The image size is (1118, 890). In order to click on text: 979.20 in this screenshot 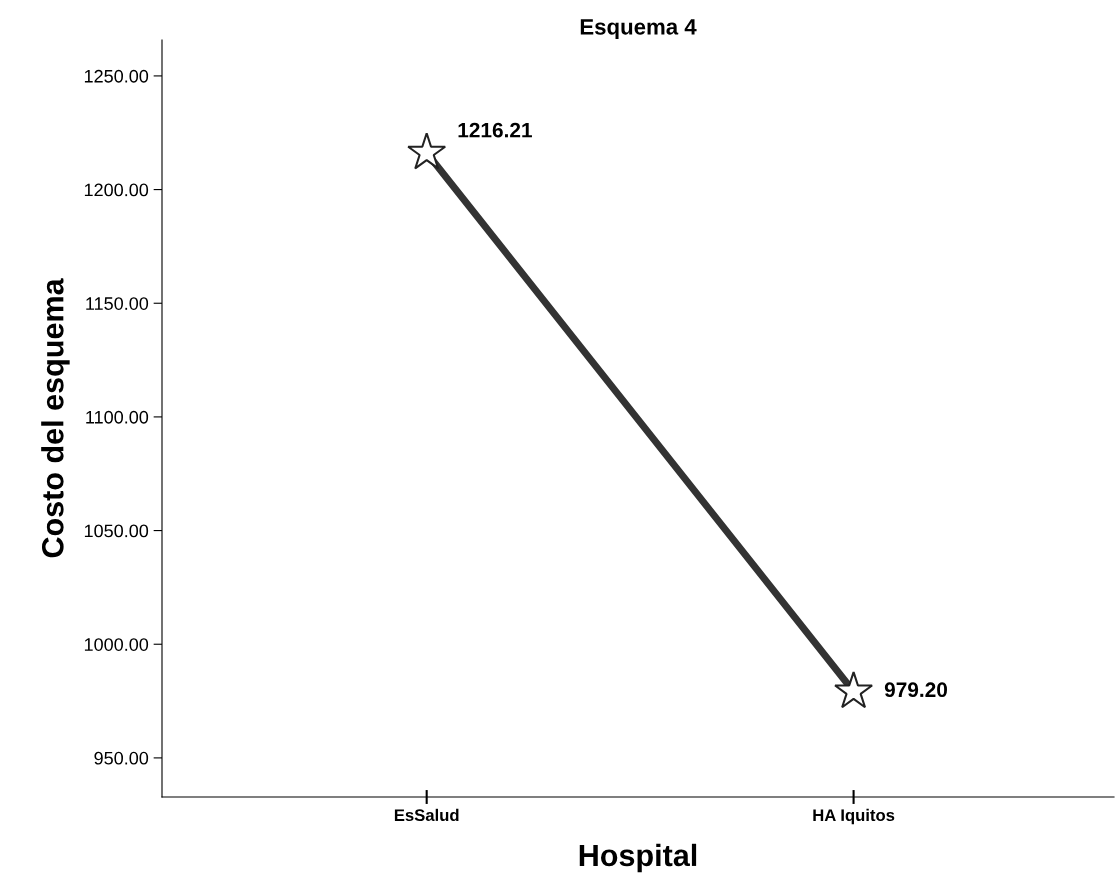, I will do `click(916, 690)`.